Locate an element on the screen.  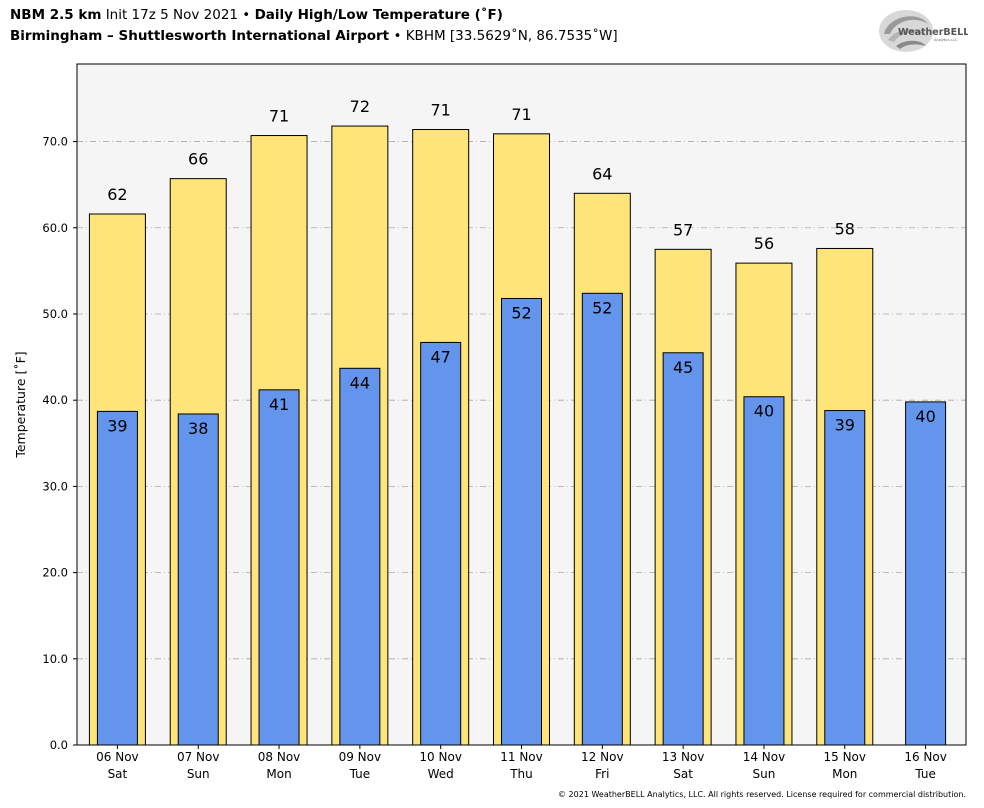
y-tick-label: 20.0 is located at coordinates (55, 573).